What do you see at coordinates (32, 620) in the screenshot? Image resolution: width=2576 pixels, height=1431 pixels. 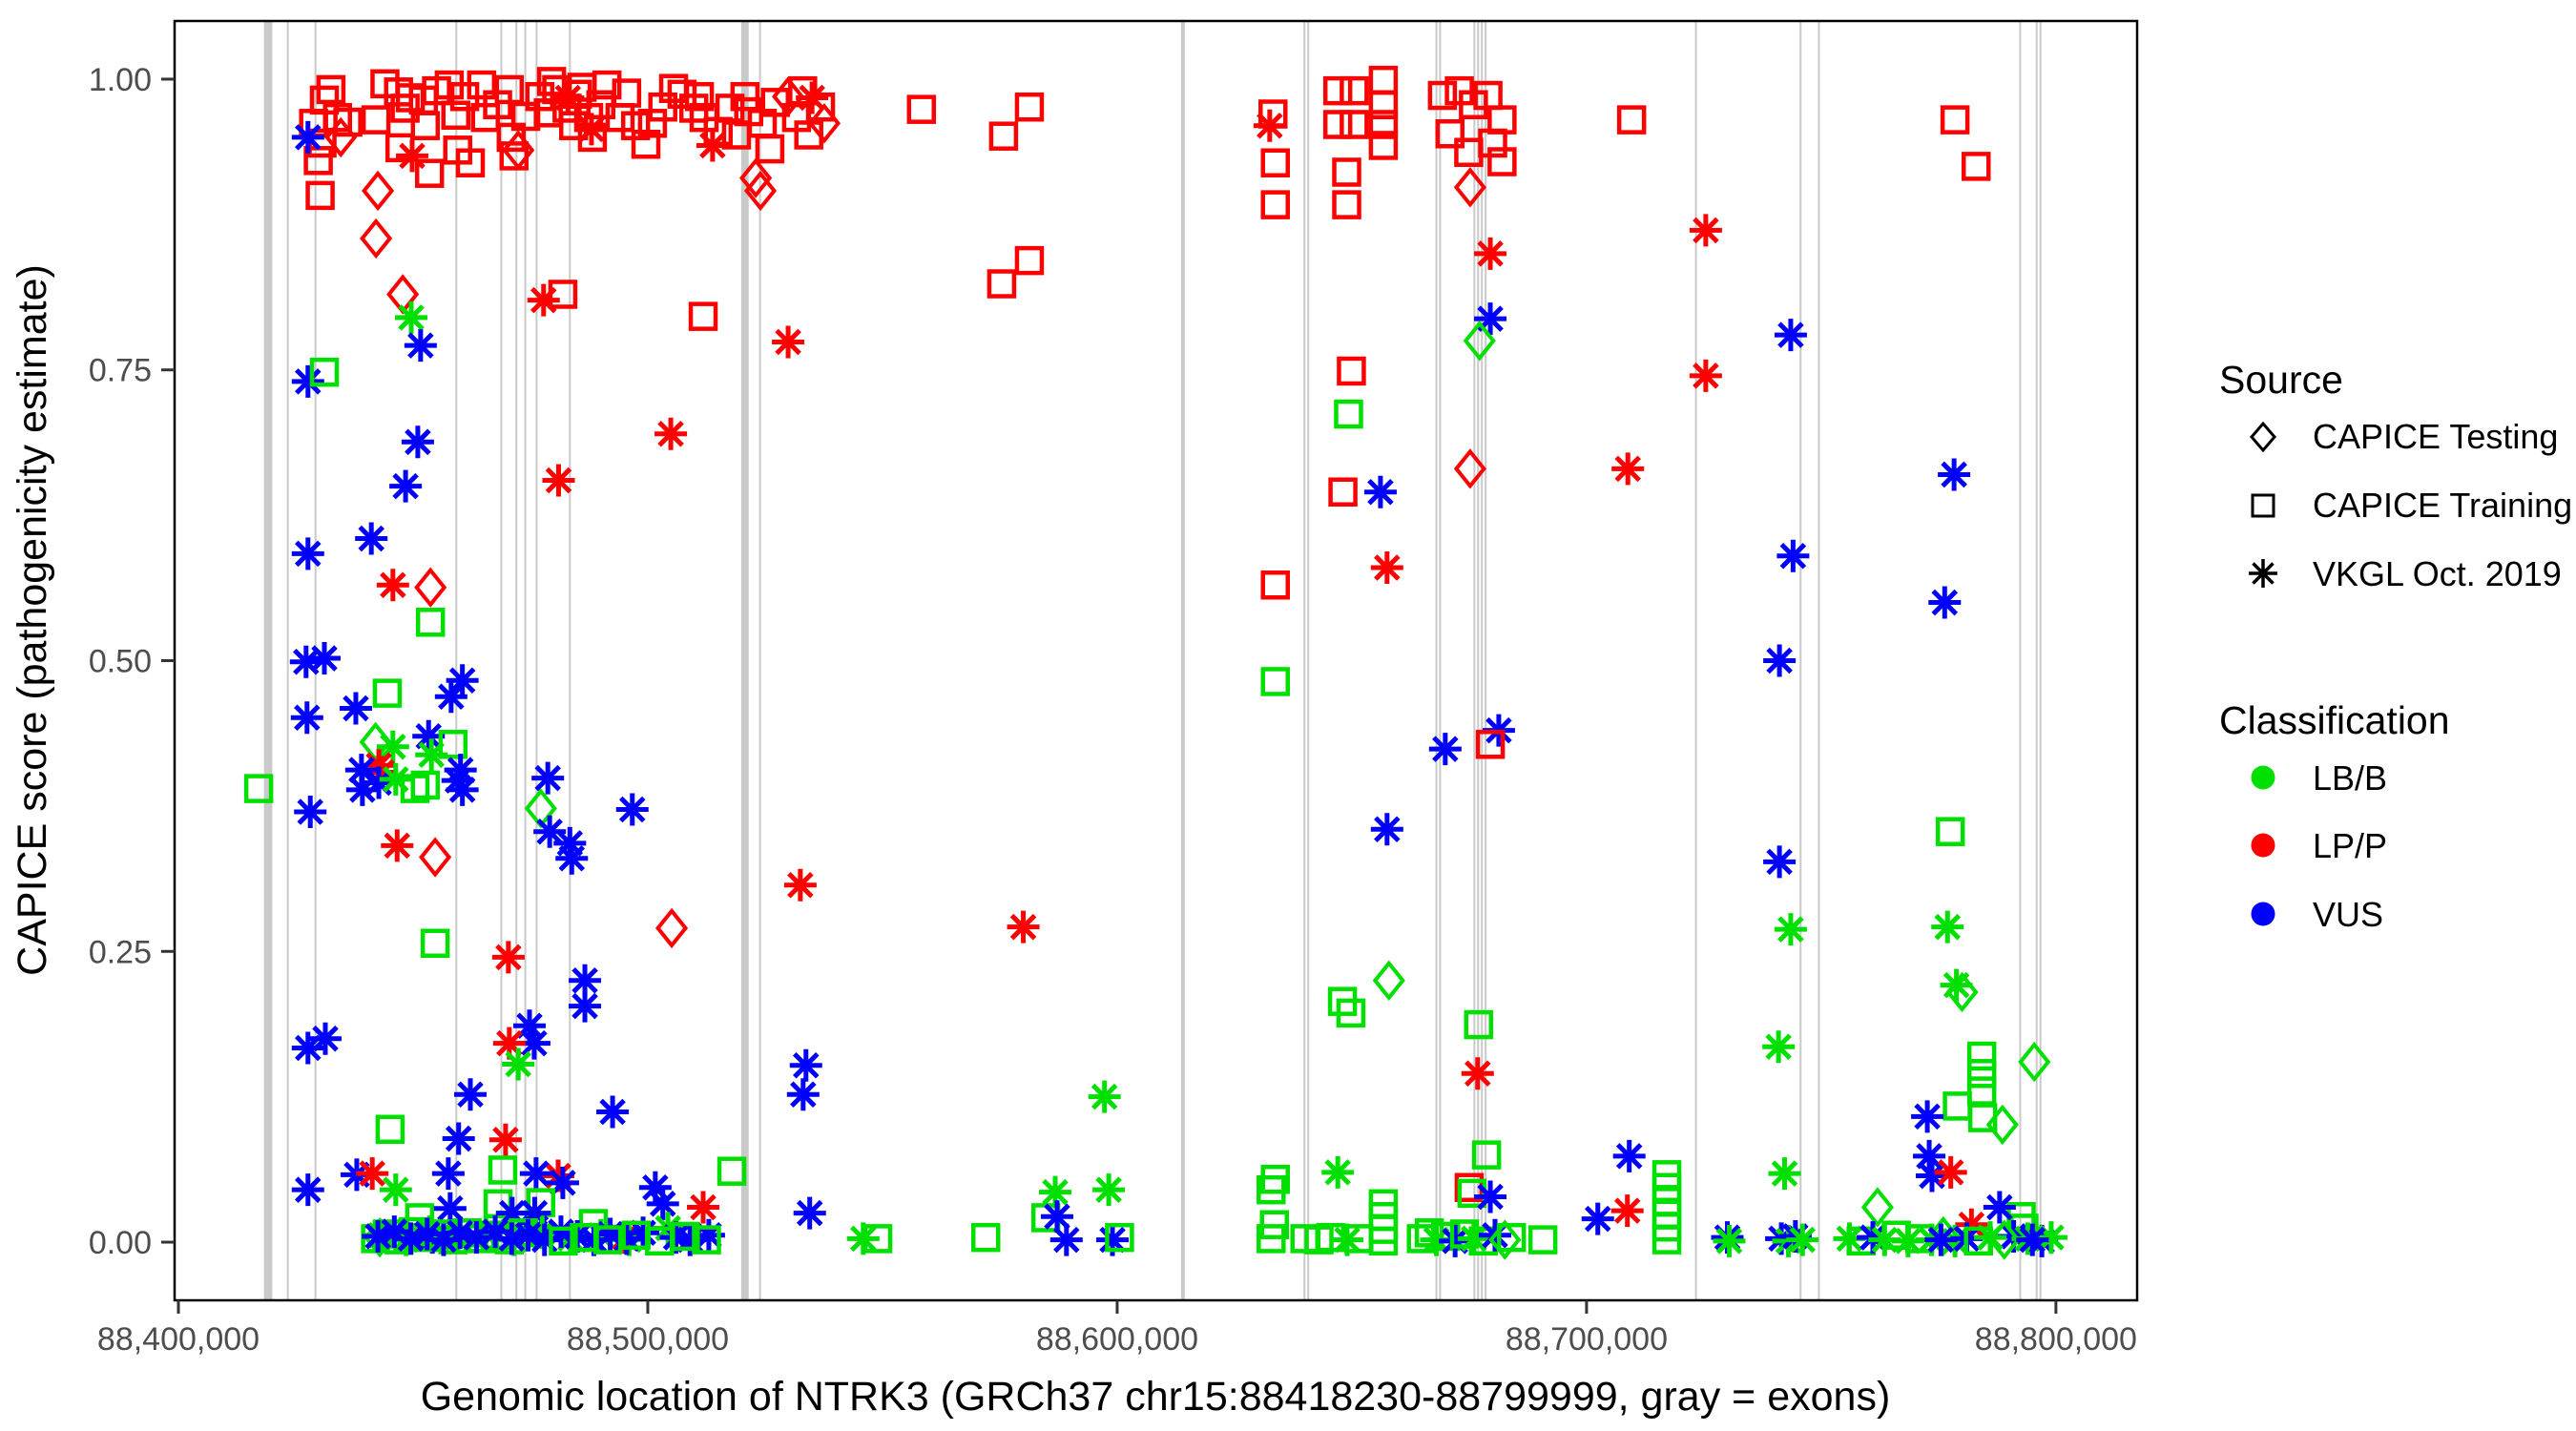 I see `y-axis-title: CAPICE score (pathogenicity estimate)` at bounding box center [32, 620].